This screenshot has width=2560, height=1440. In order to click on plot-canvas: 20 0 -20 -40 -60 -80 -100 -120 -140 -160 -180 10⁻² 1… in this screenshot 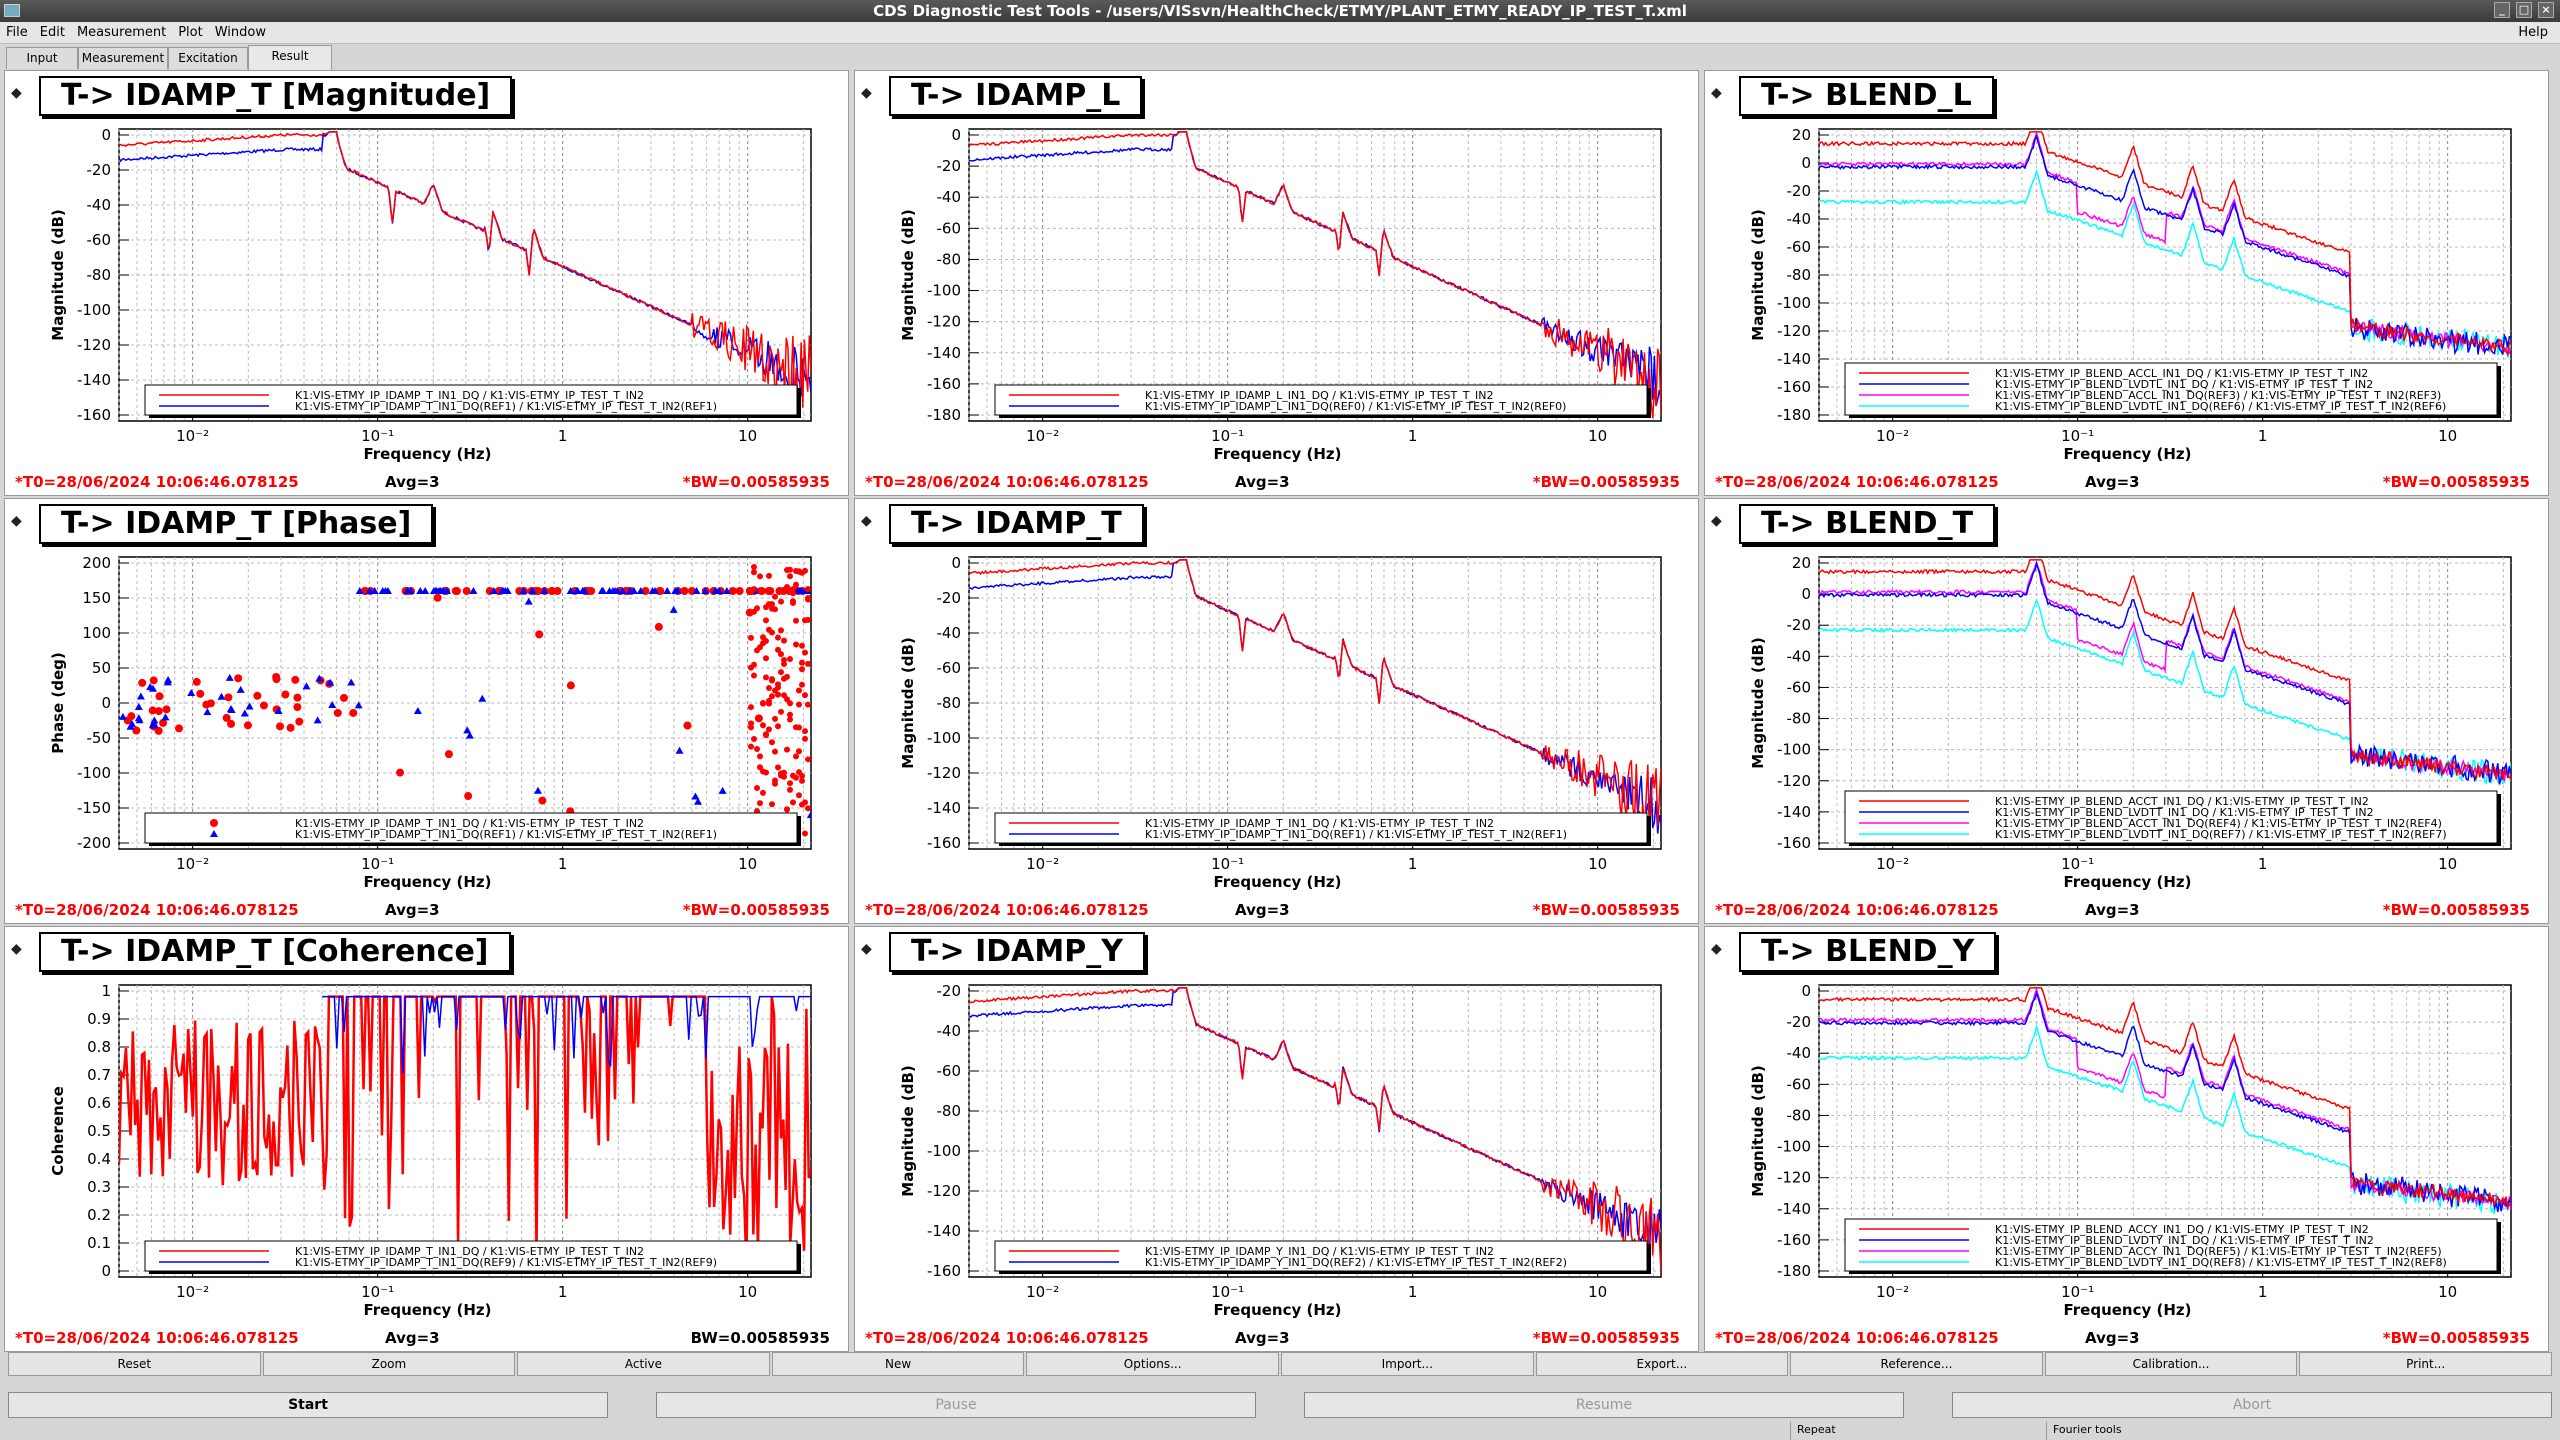, I will do `click(2127, 283)`.